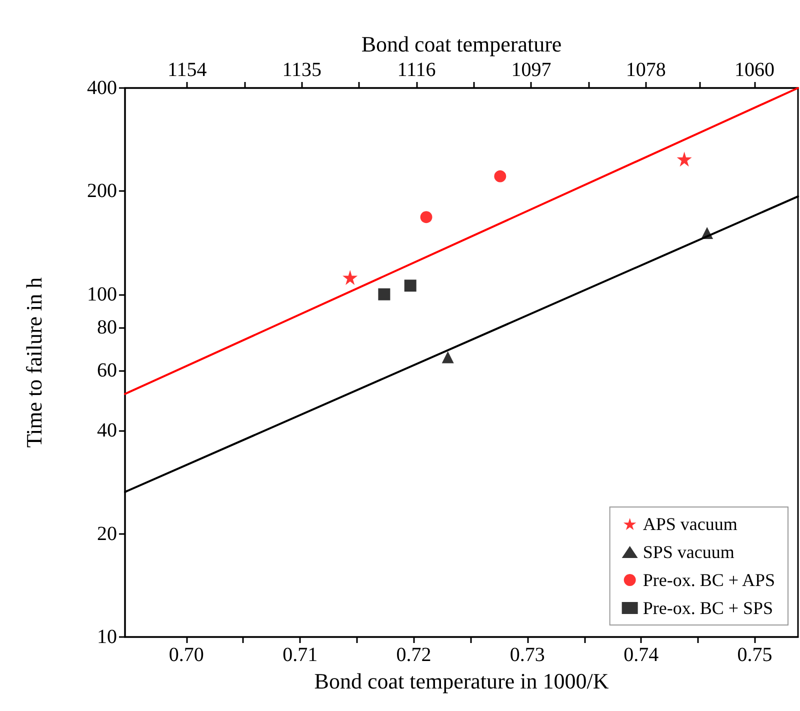 Image resolution: width=800 pixels, height=711 pixels. What do you see at coordinates (416, 70) in the screenshot?
I see `x2-tick-label: 1116` at bounding box center [416, 70].